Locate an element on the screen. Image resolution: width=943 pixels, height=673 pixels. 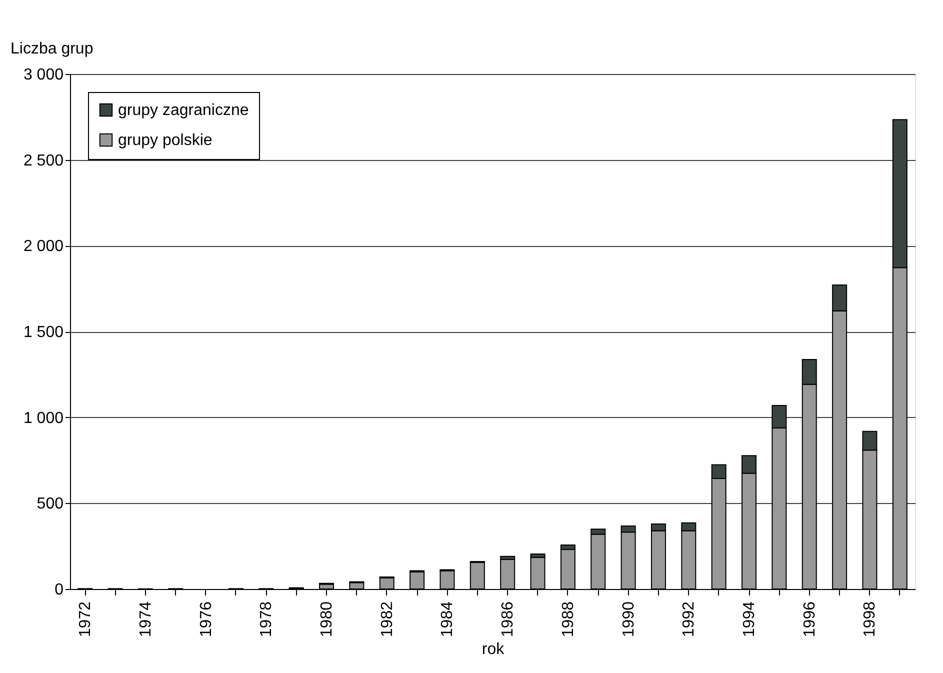
x-tick-label: 1994 is located at coordinates (749, 619).